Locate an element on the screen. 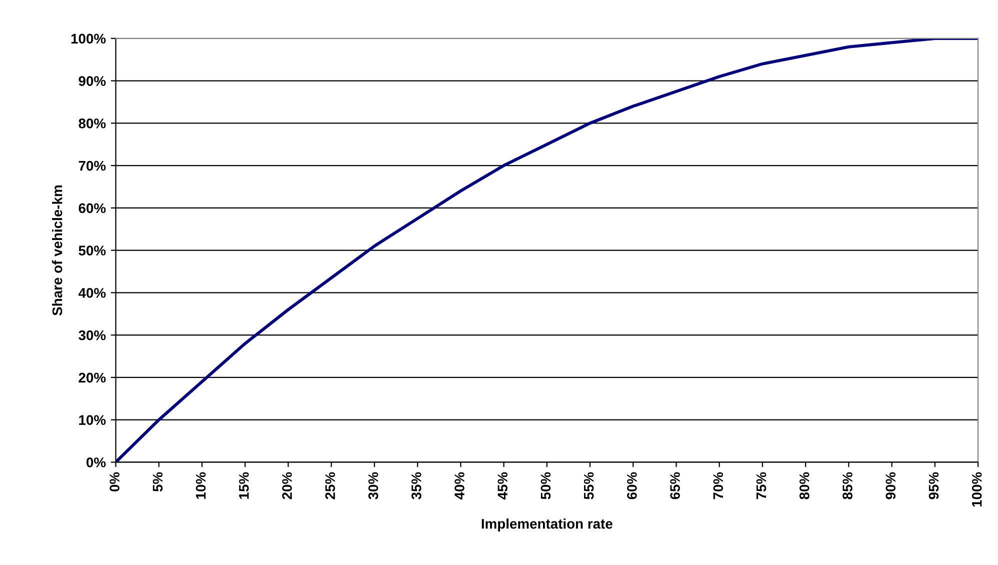  y-tick-label: 60% is located at coordinates (92, 208).